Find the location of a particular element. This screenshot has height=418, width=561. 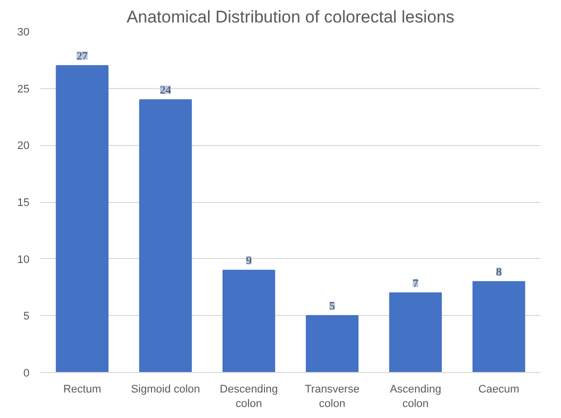

data-label: 24 is located at coordinates (166, 90).